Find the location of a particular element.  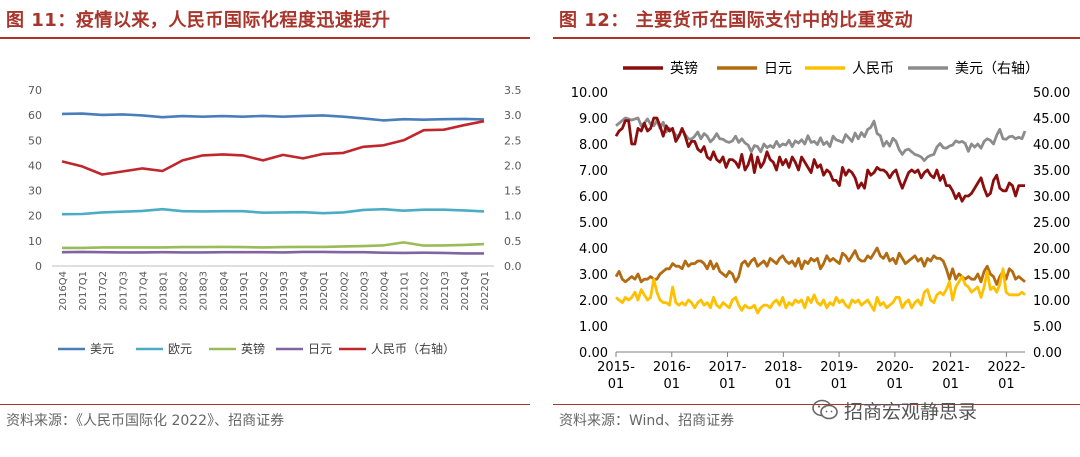

x-tick-label: 2020Q4 is located at coordinates (385, 291).